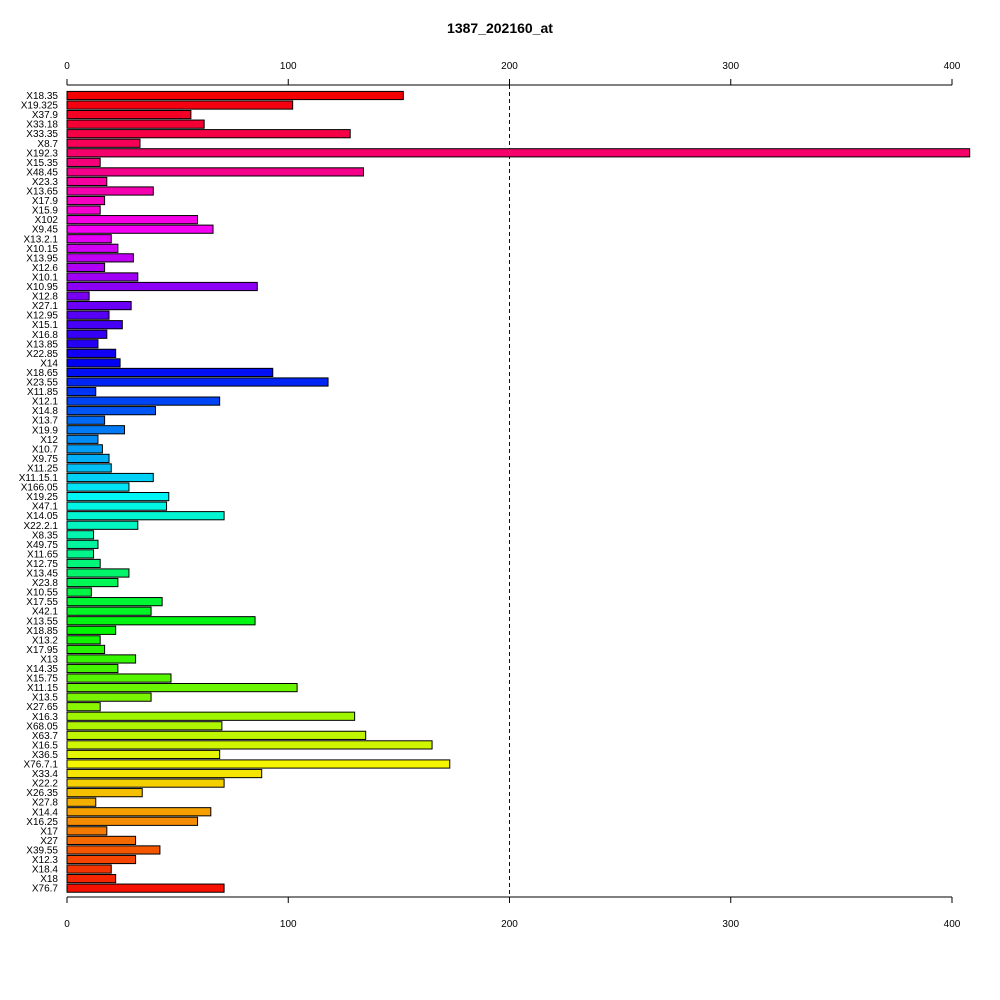  I want to click on category-label: X68.05, so click(42, 726).